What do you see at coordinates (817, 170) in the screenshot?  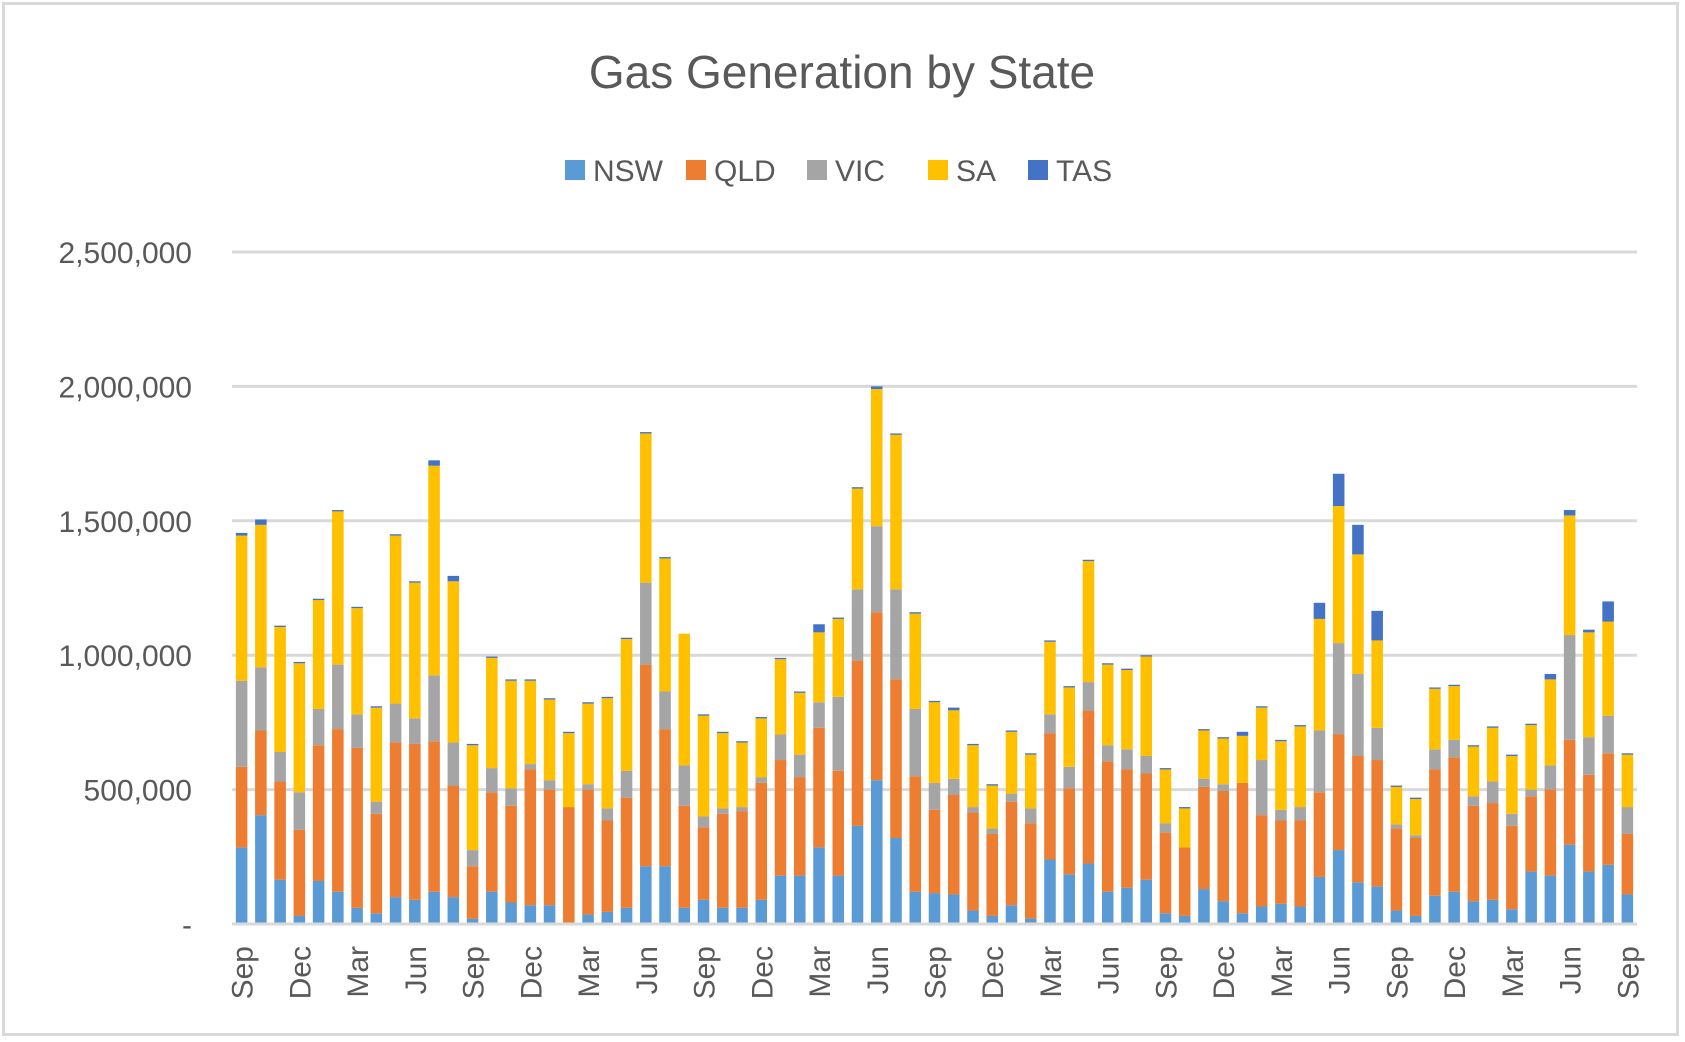 I see `legend-swatch-vic` at bounding box center [817, 170].